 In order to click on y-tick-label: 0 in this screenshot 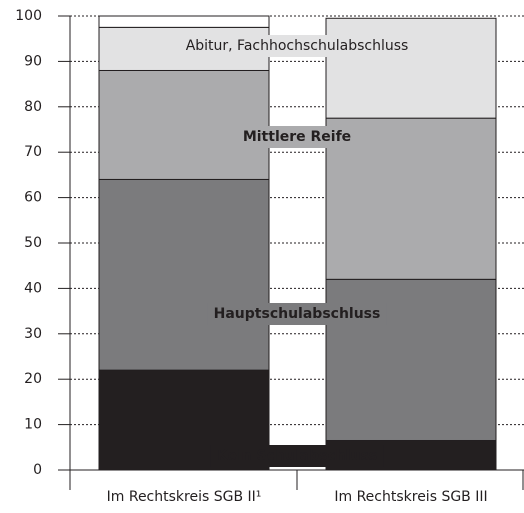, I will do `click(37, 470)`.